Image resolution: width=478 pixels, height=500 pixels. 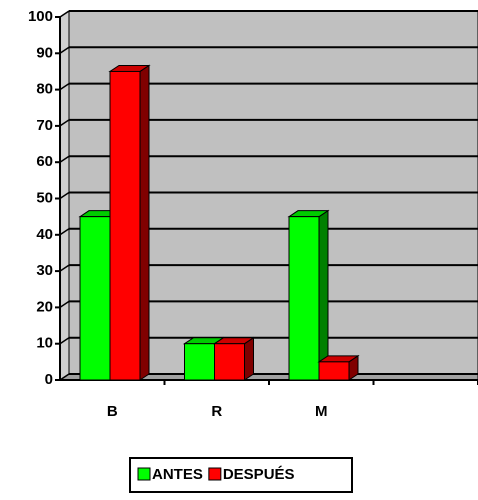 What do you see at coordinates (44, 125) in the screenshot?
I see `y-tick-label: 70` at bounding box center [44, 125].